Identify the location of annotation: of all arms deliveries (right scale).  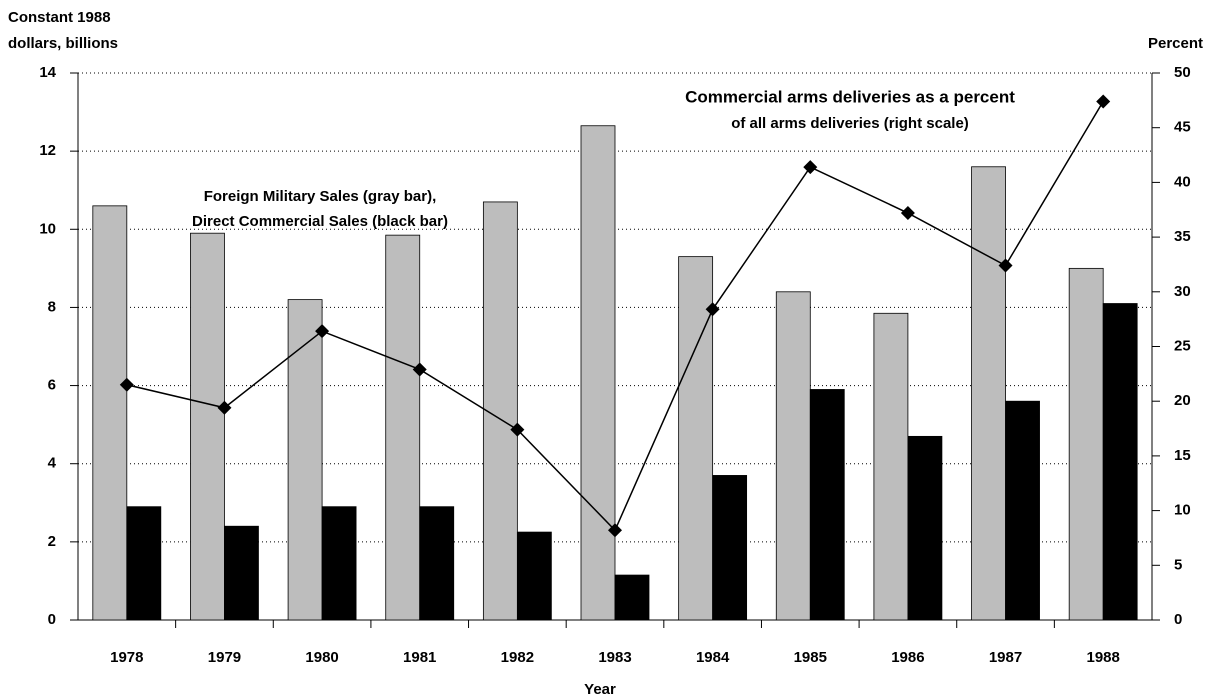
(850, 123).